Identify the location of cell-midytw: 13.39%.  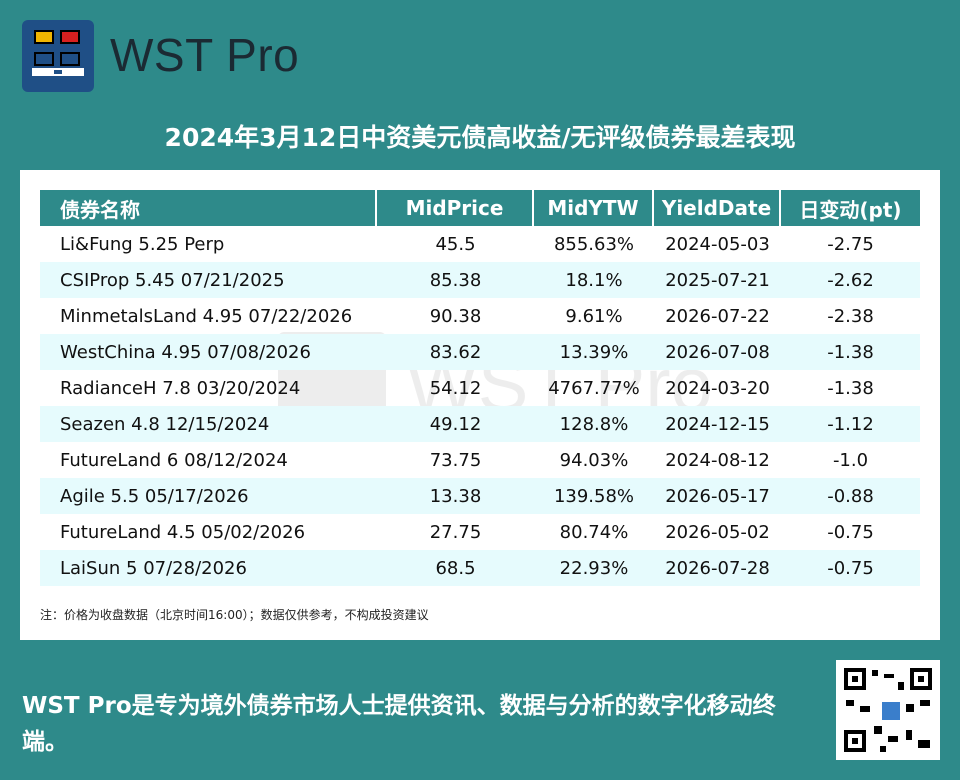
(594, 352).